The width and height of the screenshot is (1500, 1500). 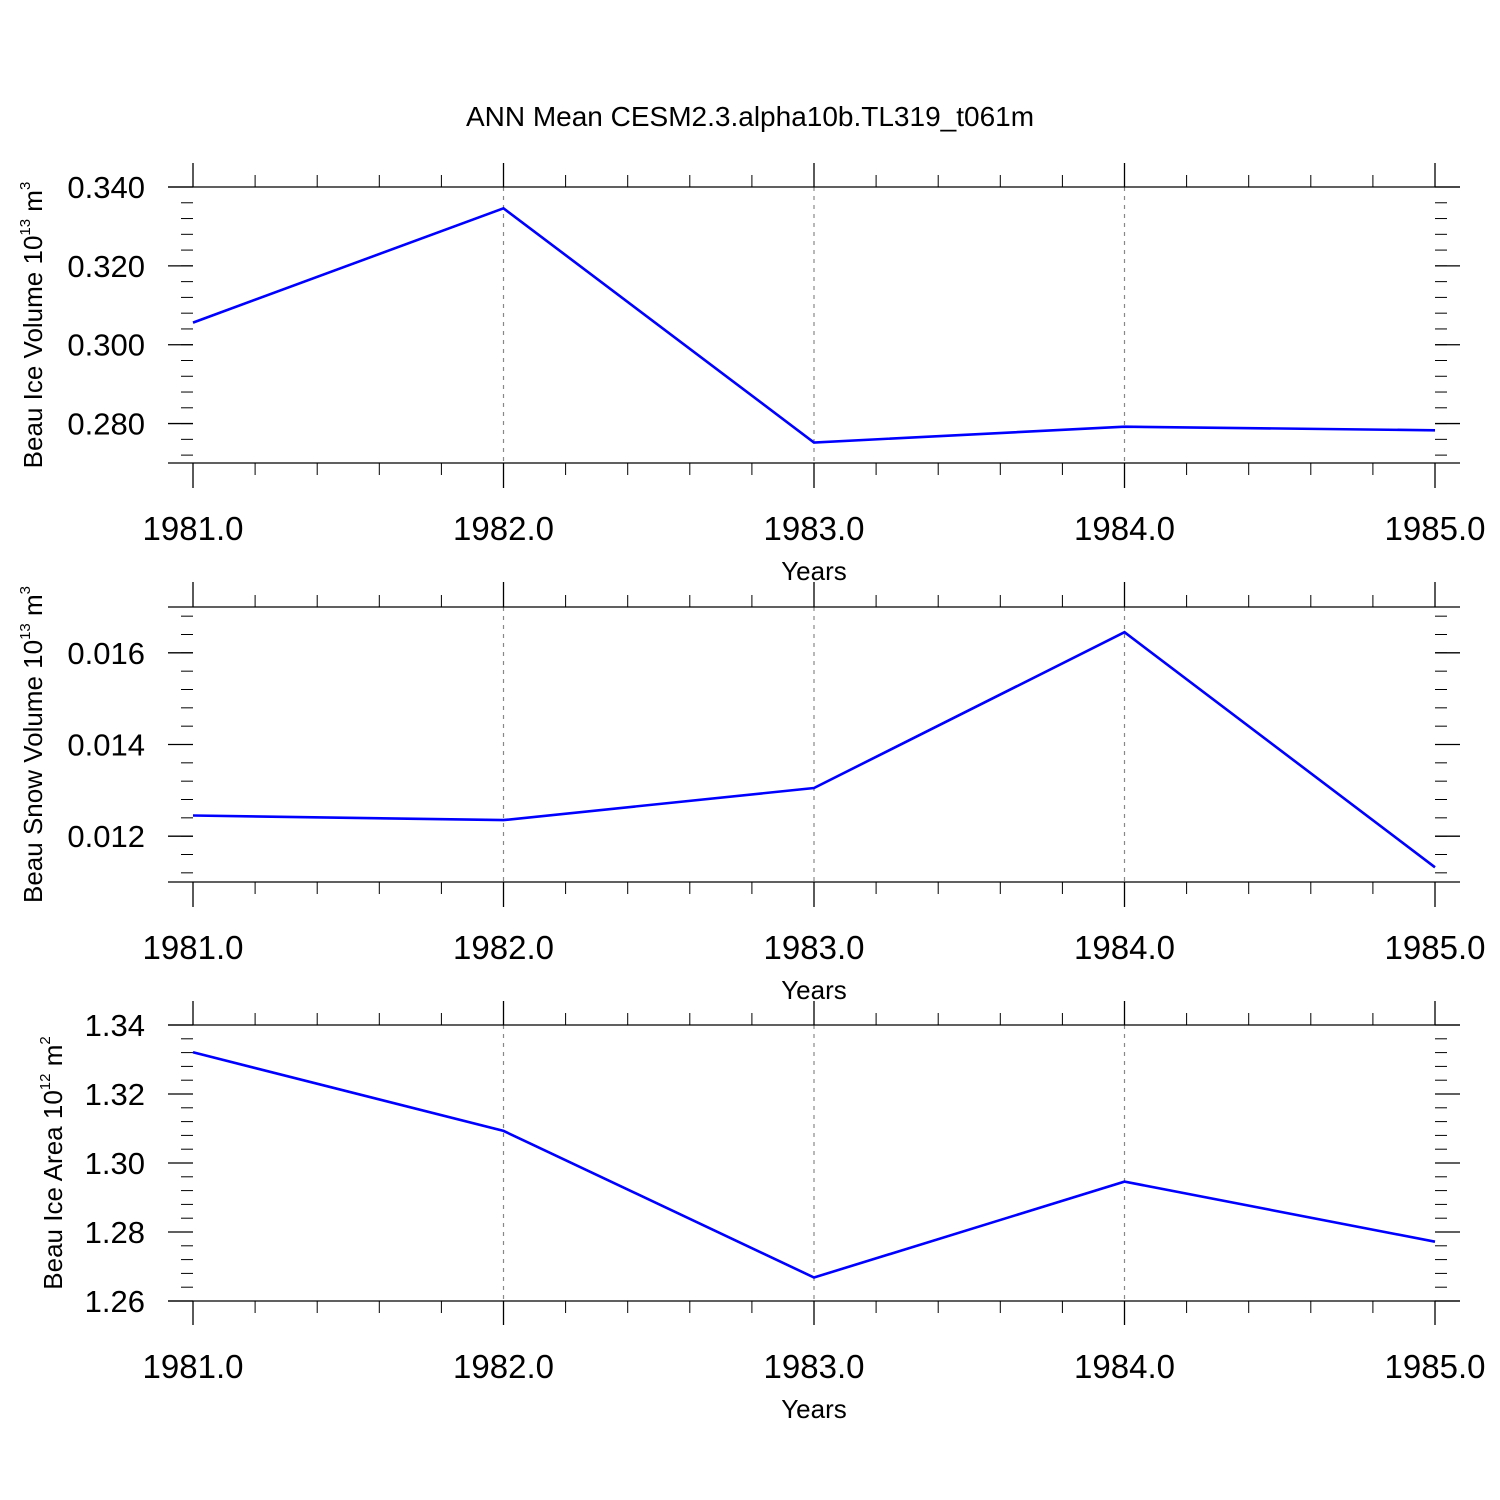 What do you see at coordinates (115, 1025) in the screenshot?
I see `y-tick-label: 1.34` at bounding box center [115, 1025].